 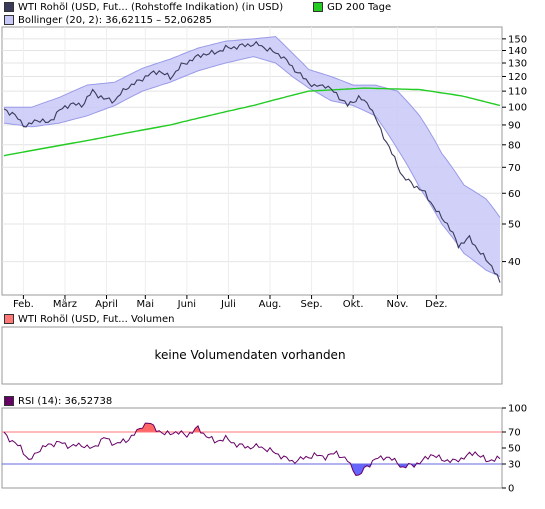 What do you see at coordinates (353, 304) in the screenshot?
I see `x-tick-label: Okt.` at bounding box center [353, 304].